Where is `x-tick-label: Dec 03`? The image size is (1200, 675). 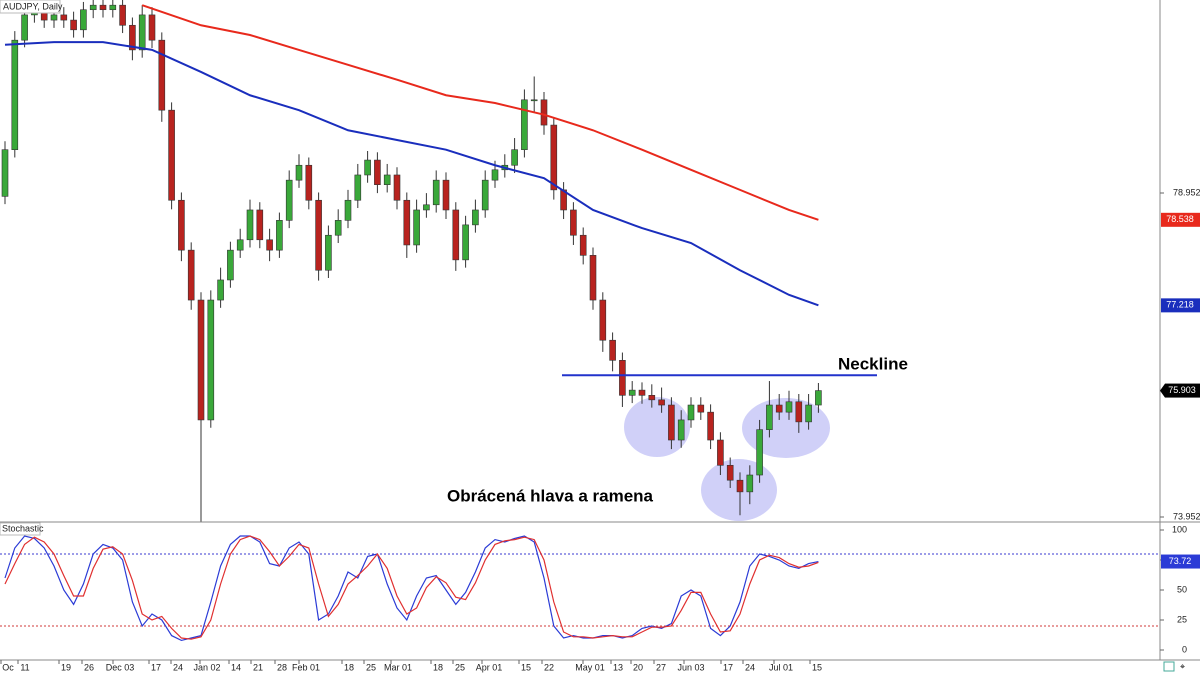 x-tick-label: Dec 03 is located at coordinates (120, 667).